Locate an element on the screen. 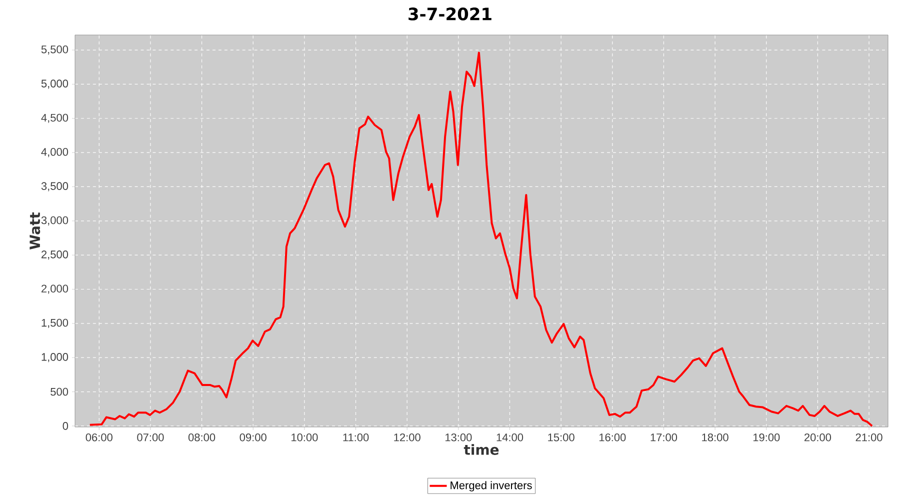 This screenshot has height=500, width=900. y-tick-label: 2,500 is located at coordinates (55, 255).